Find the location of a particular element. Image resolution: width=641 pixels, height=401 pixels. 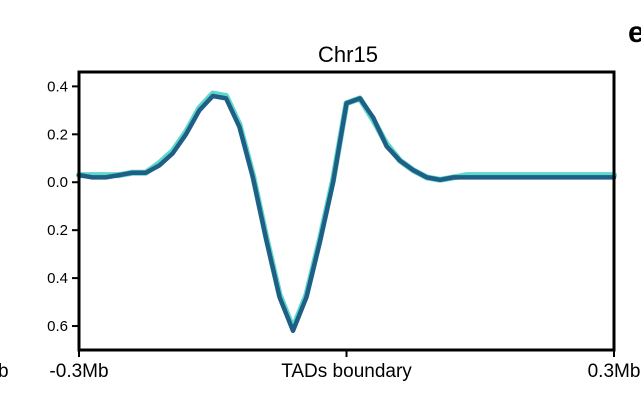

y-axis: 0.4 0.2 0.0 0.2 0.4 0.6 is located at coordinates (63, 206).